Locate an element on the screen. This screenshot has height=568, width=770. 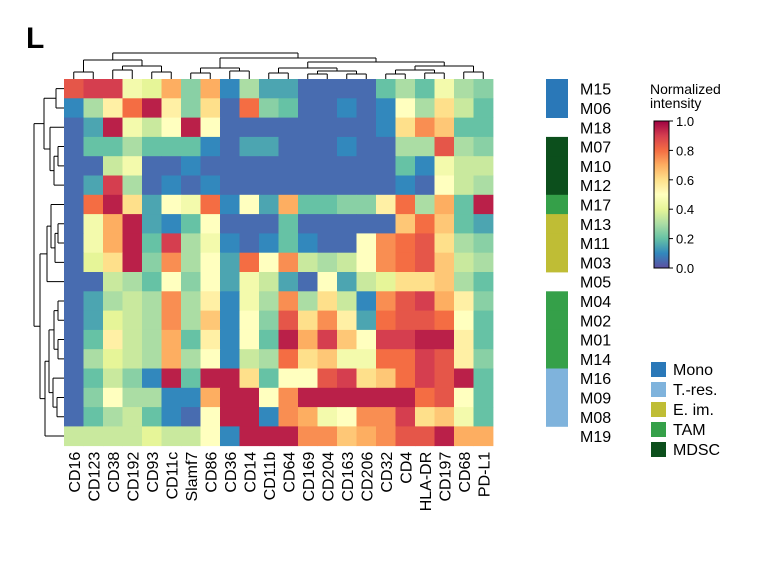
annotation-legend: Mono T.-res. E. im. TAM MDSC is located at coordinates (685, 410).